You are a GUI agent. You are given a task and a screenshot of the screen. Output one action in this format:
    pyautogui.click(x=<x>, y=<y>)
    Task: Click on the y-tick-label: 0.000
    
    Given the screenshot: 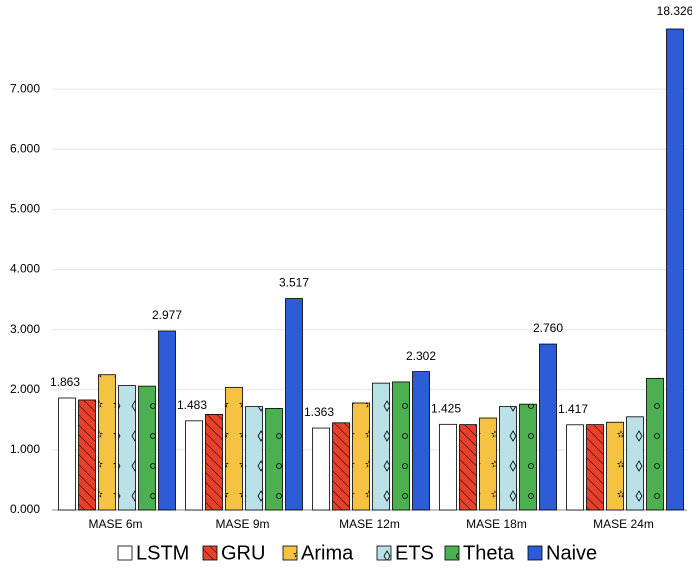 What is the action you would take?
    pyautogui.click(x=25, y=509)
    